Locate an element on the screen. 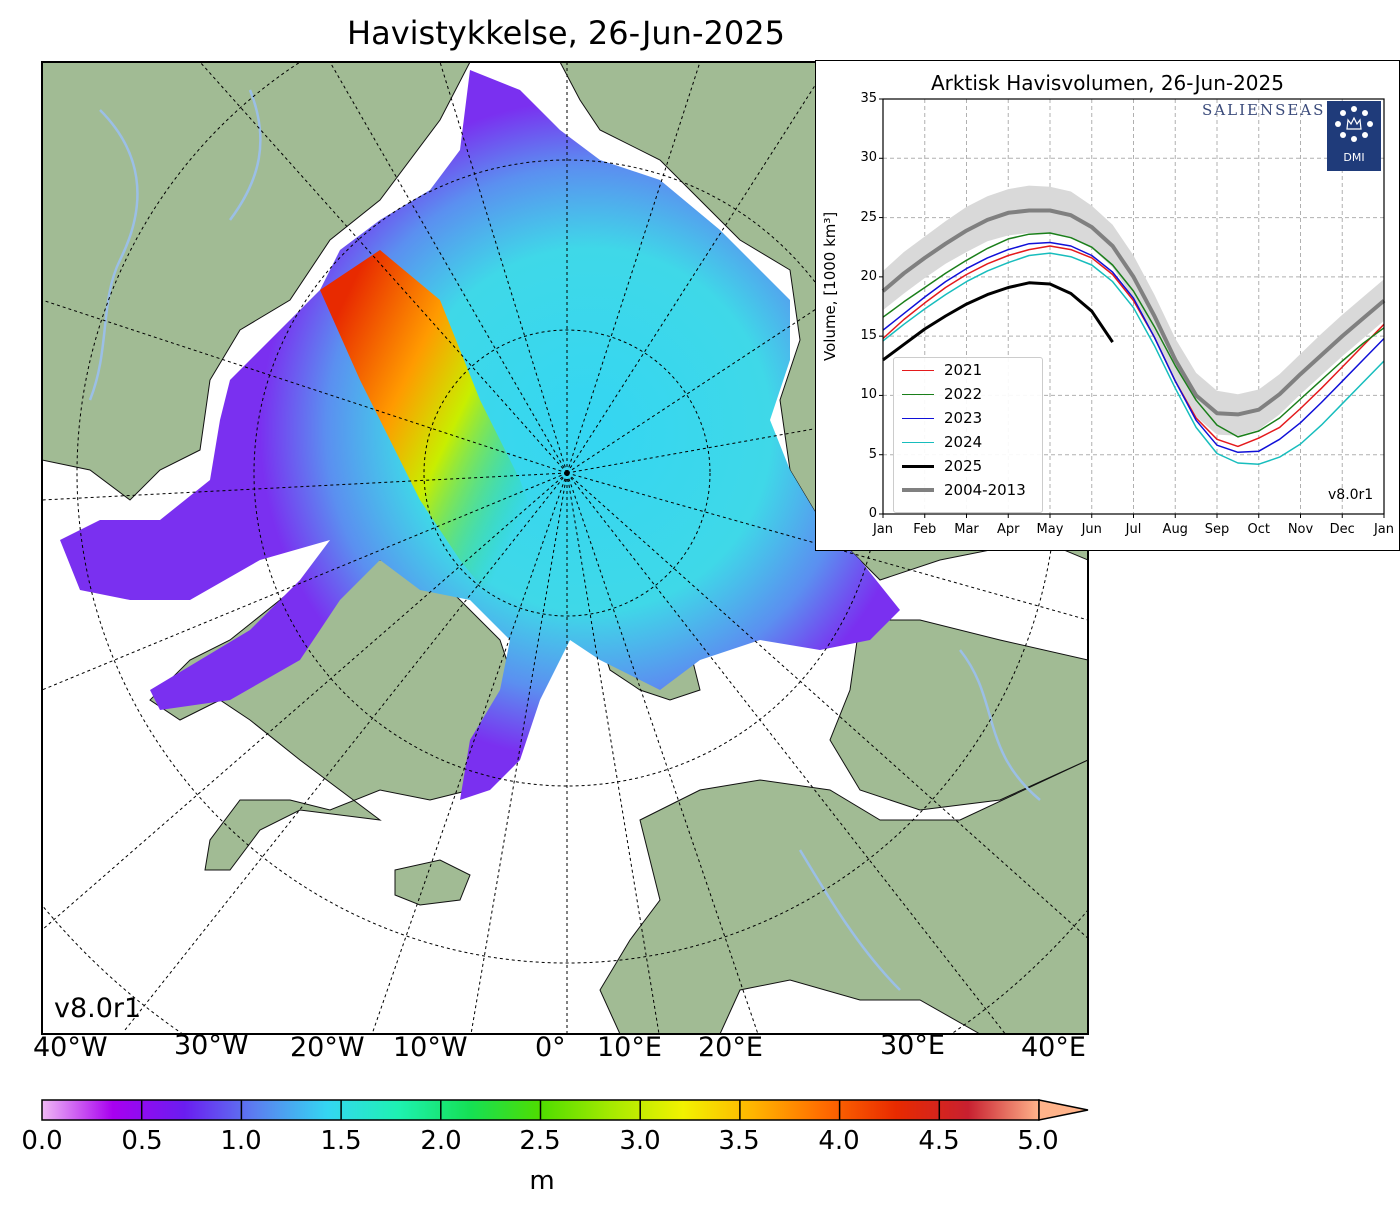 This screenshot has height=1213, width=1400. colorbar-unit-label: m is located at coordinates (542, 1181).